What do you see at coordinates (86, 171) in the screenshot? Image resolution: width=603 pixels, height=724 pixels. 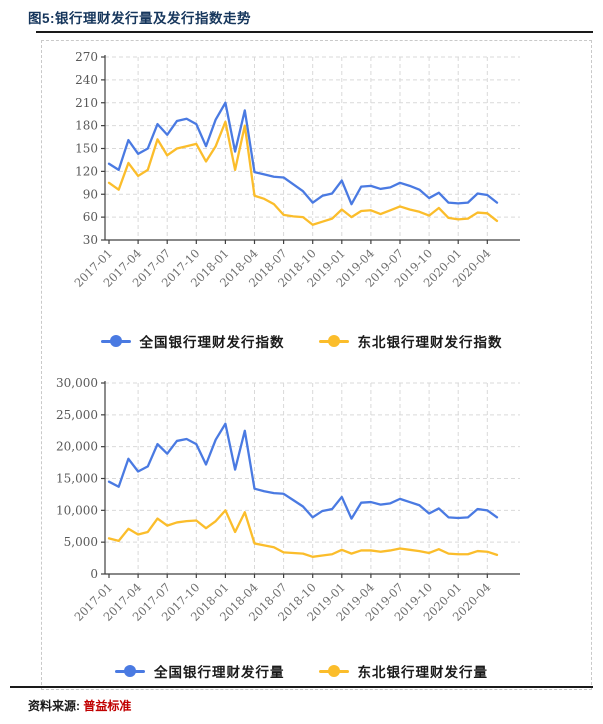 I see `svg-text: 120` at bounding box center [86, 171].